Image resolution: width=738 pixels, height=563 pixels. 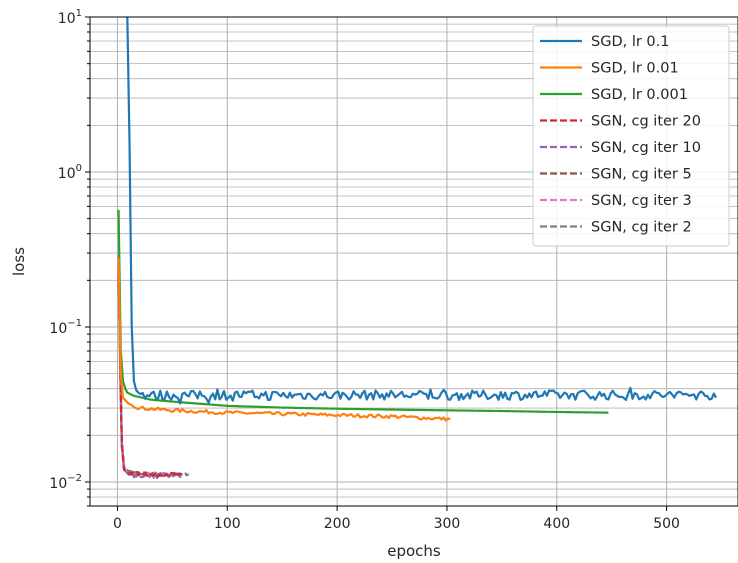 What do you see at coordinates (19, 261) in the screenshot?
I see `y-axis-label: loss` at bounding box center [19, 261].